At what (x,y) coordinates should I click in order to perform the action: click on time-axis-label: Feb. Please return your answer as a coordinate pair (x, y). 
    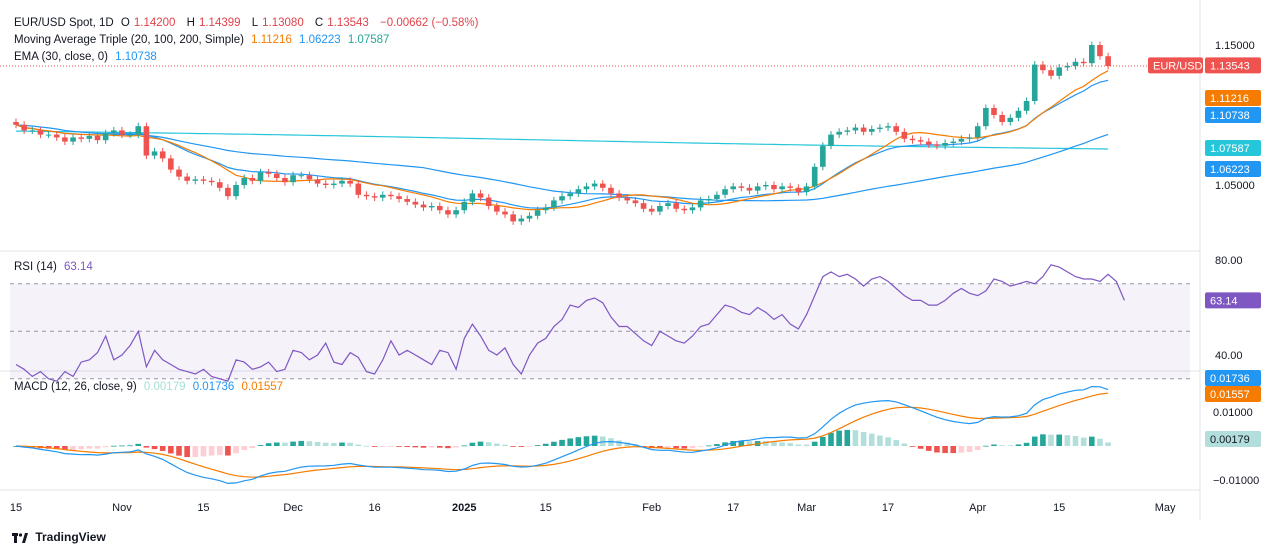
    Looking at the image, I should click on (651, 508).